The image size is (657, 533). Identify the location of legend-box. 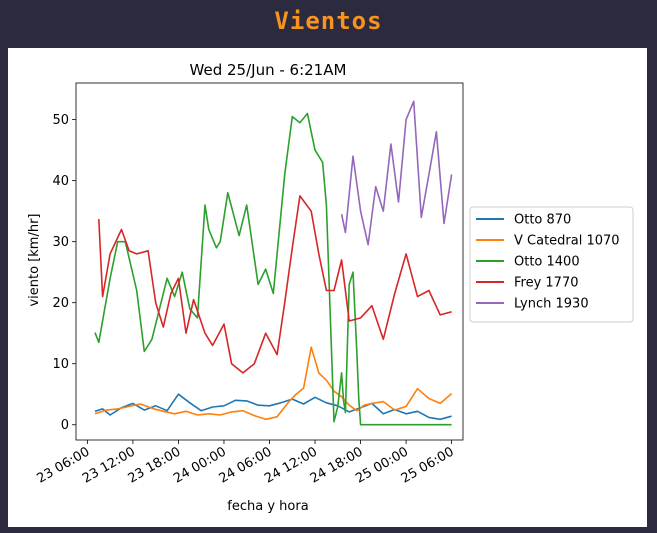
(551, 264).